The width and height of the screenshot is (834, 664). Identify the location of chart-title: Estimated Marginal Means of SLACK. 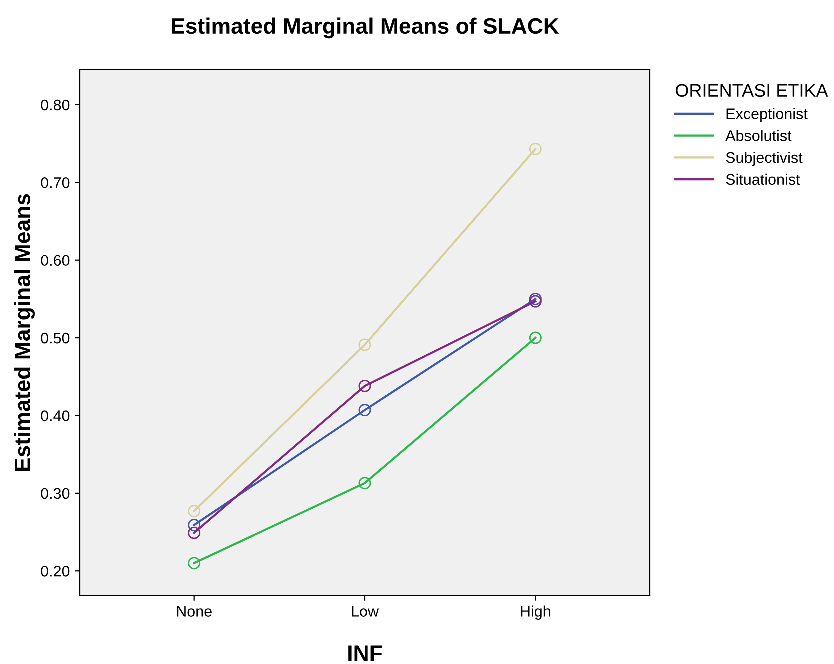
(366, 28).